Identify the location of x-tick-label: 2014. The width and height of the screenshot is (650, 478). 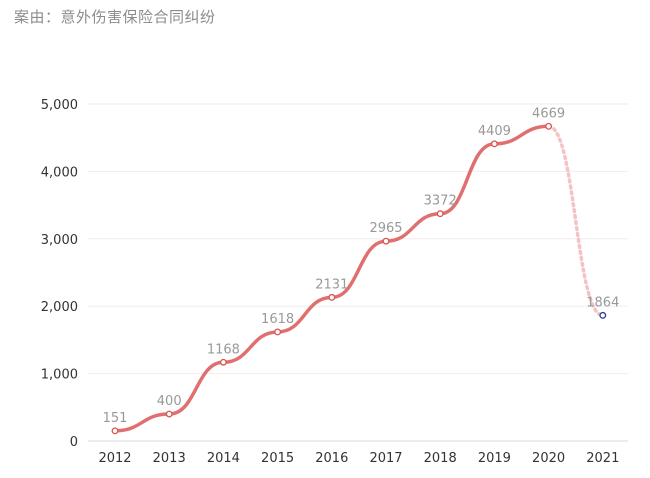
(223, 458).